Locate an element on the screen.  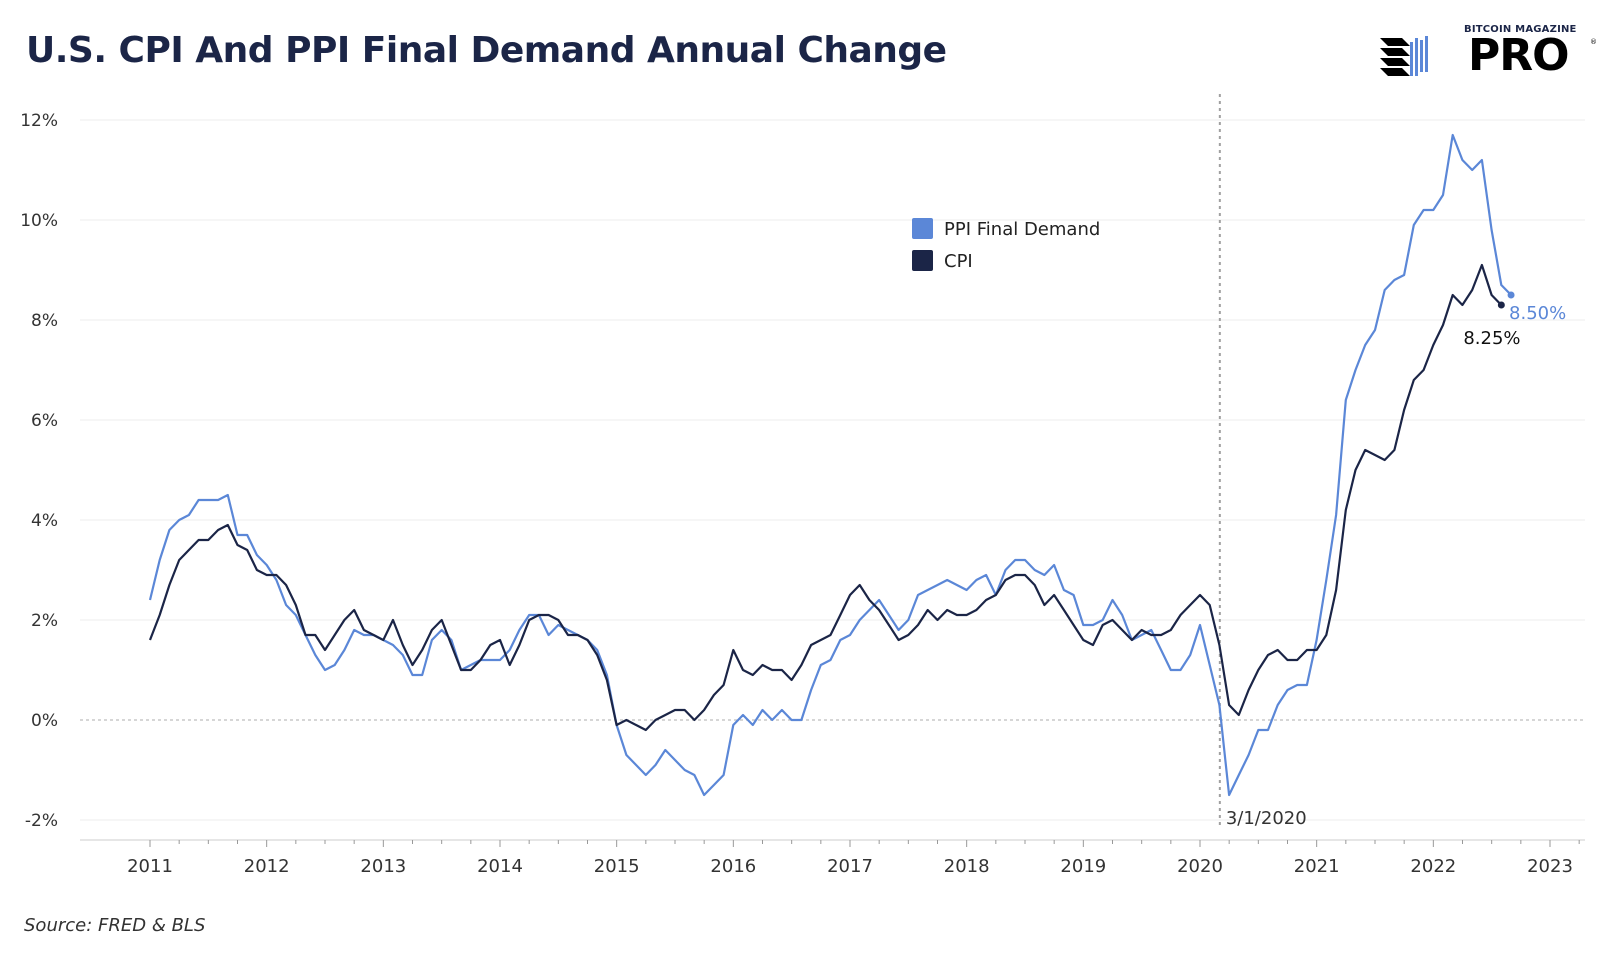
cpi-end-point is located at coordinates (1501, 305).